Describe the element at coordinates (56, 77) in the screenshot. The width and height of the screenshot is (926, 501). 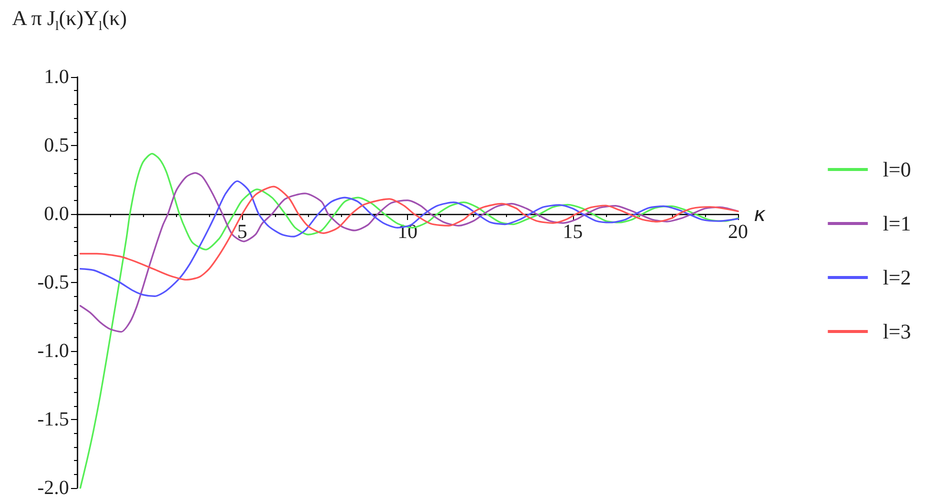
I see `y-tick-label: 1.0` at that location.